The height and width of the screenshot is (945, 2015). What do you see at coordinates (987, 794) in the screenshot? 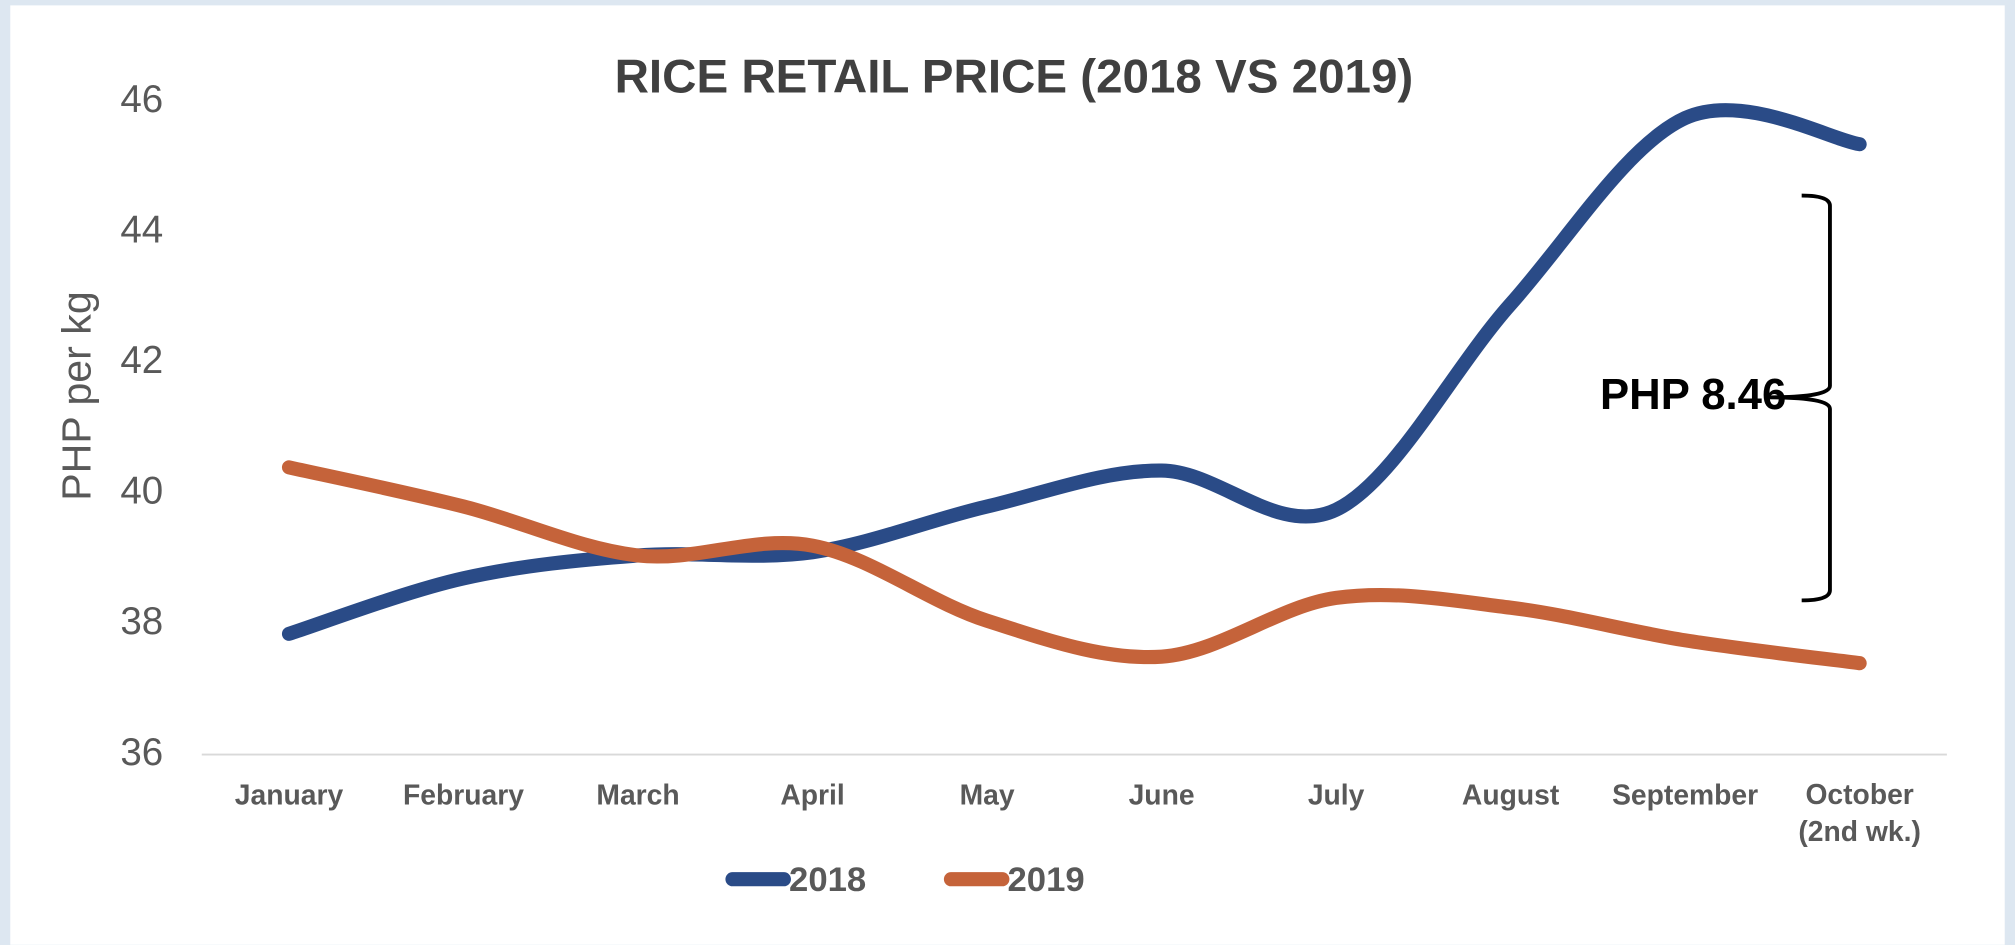
I see `x-tick-label: May` at bounding box center [987, 794].